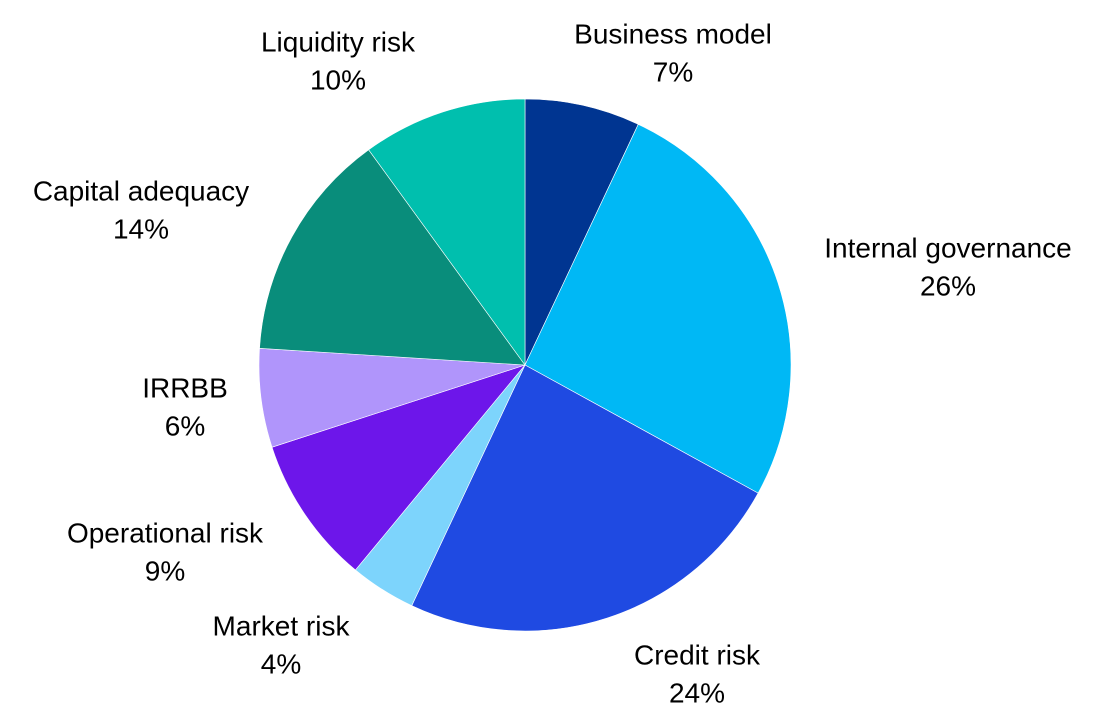 This screenshot has width=1100, height=722. Describe the element at coordinates (165, 533) in the screenshot. I see `slice-label: Operational risk` at that location.